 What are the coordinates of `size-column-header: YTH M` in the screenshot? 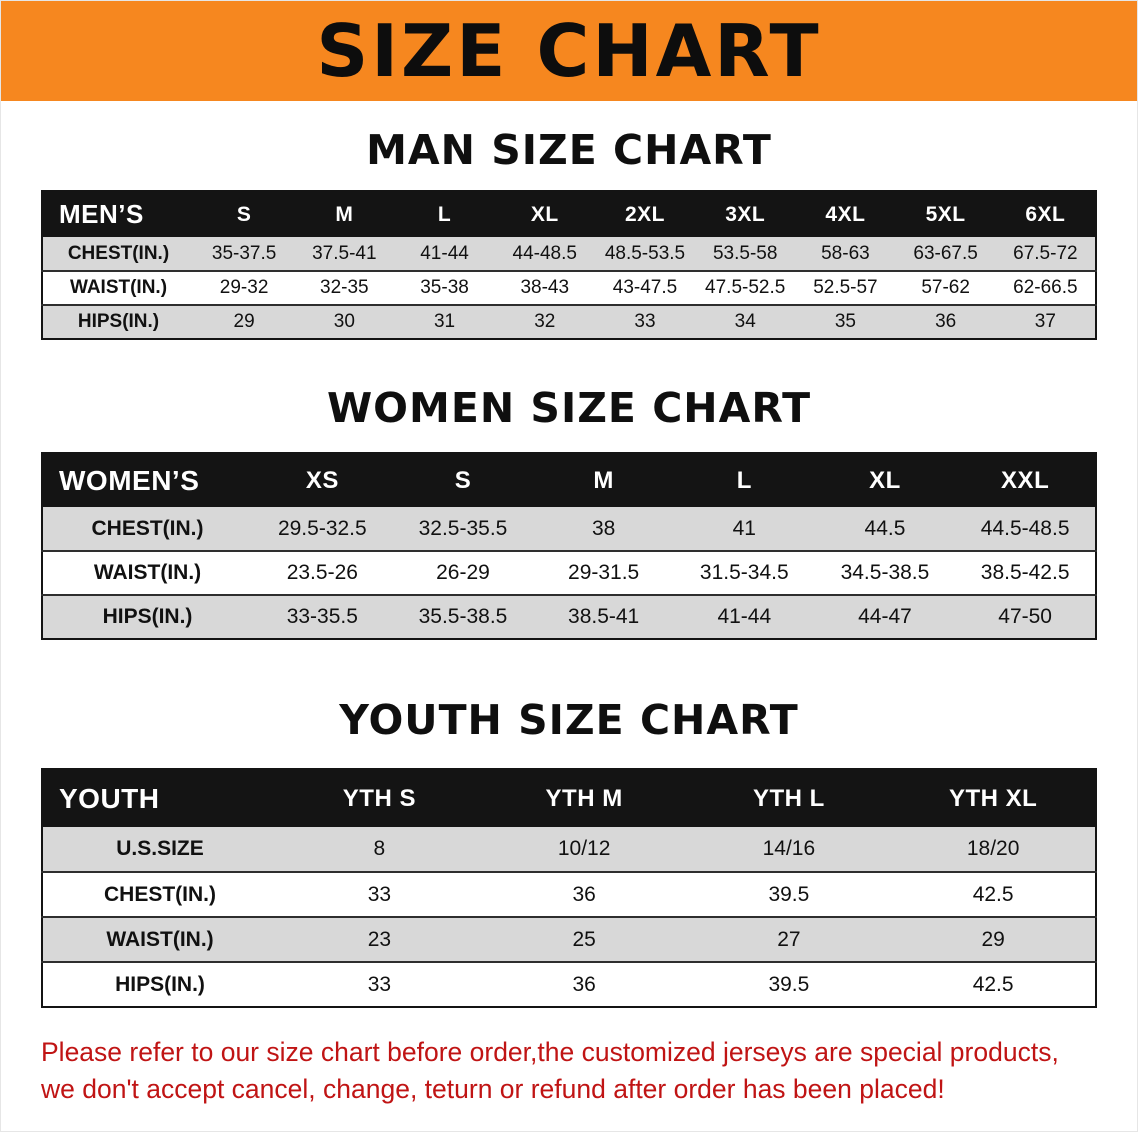 It's located at (584, 798).